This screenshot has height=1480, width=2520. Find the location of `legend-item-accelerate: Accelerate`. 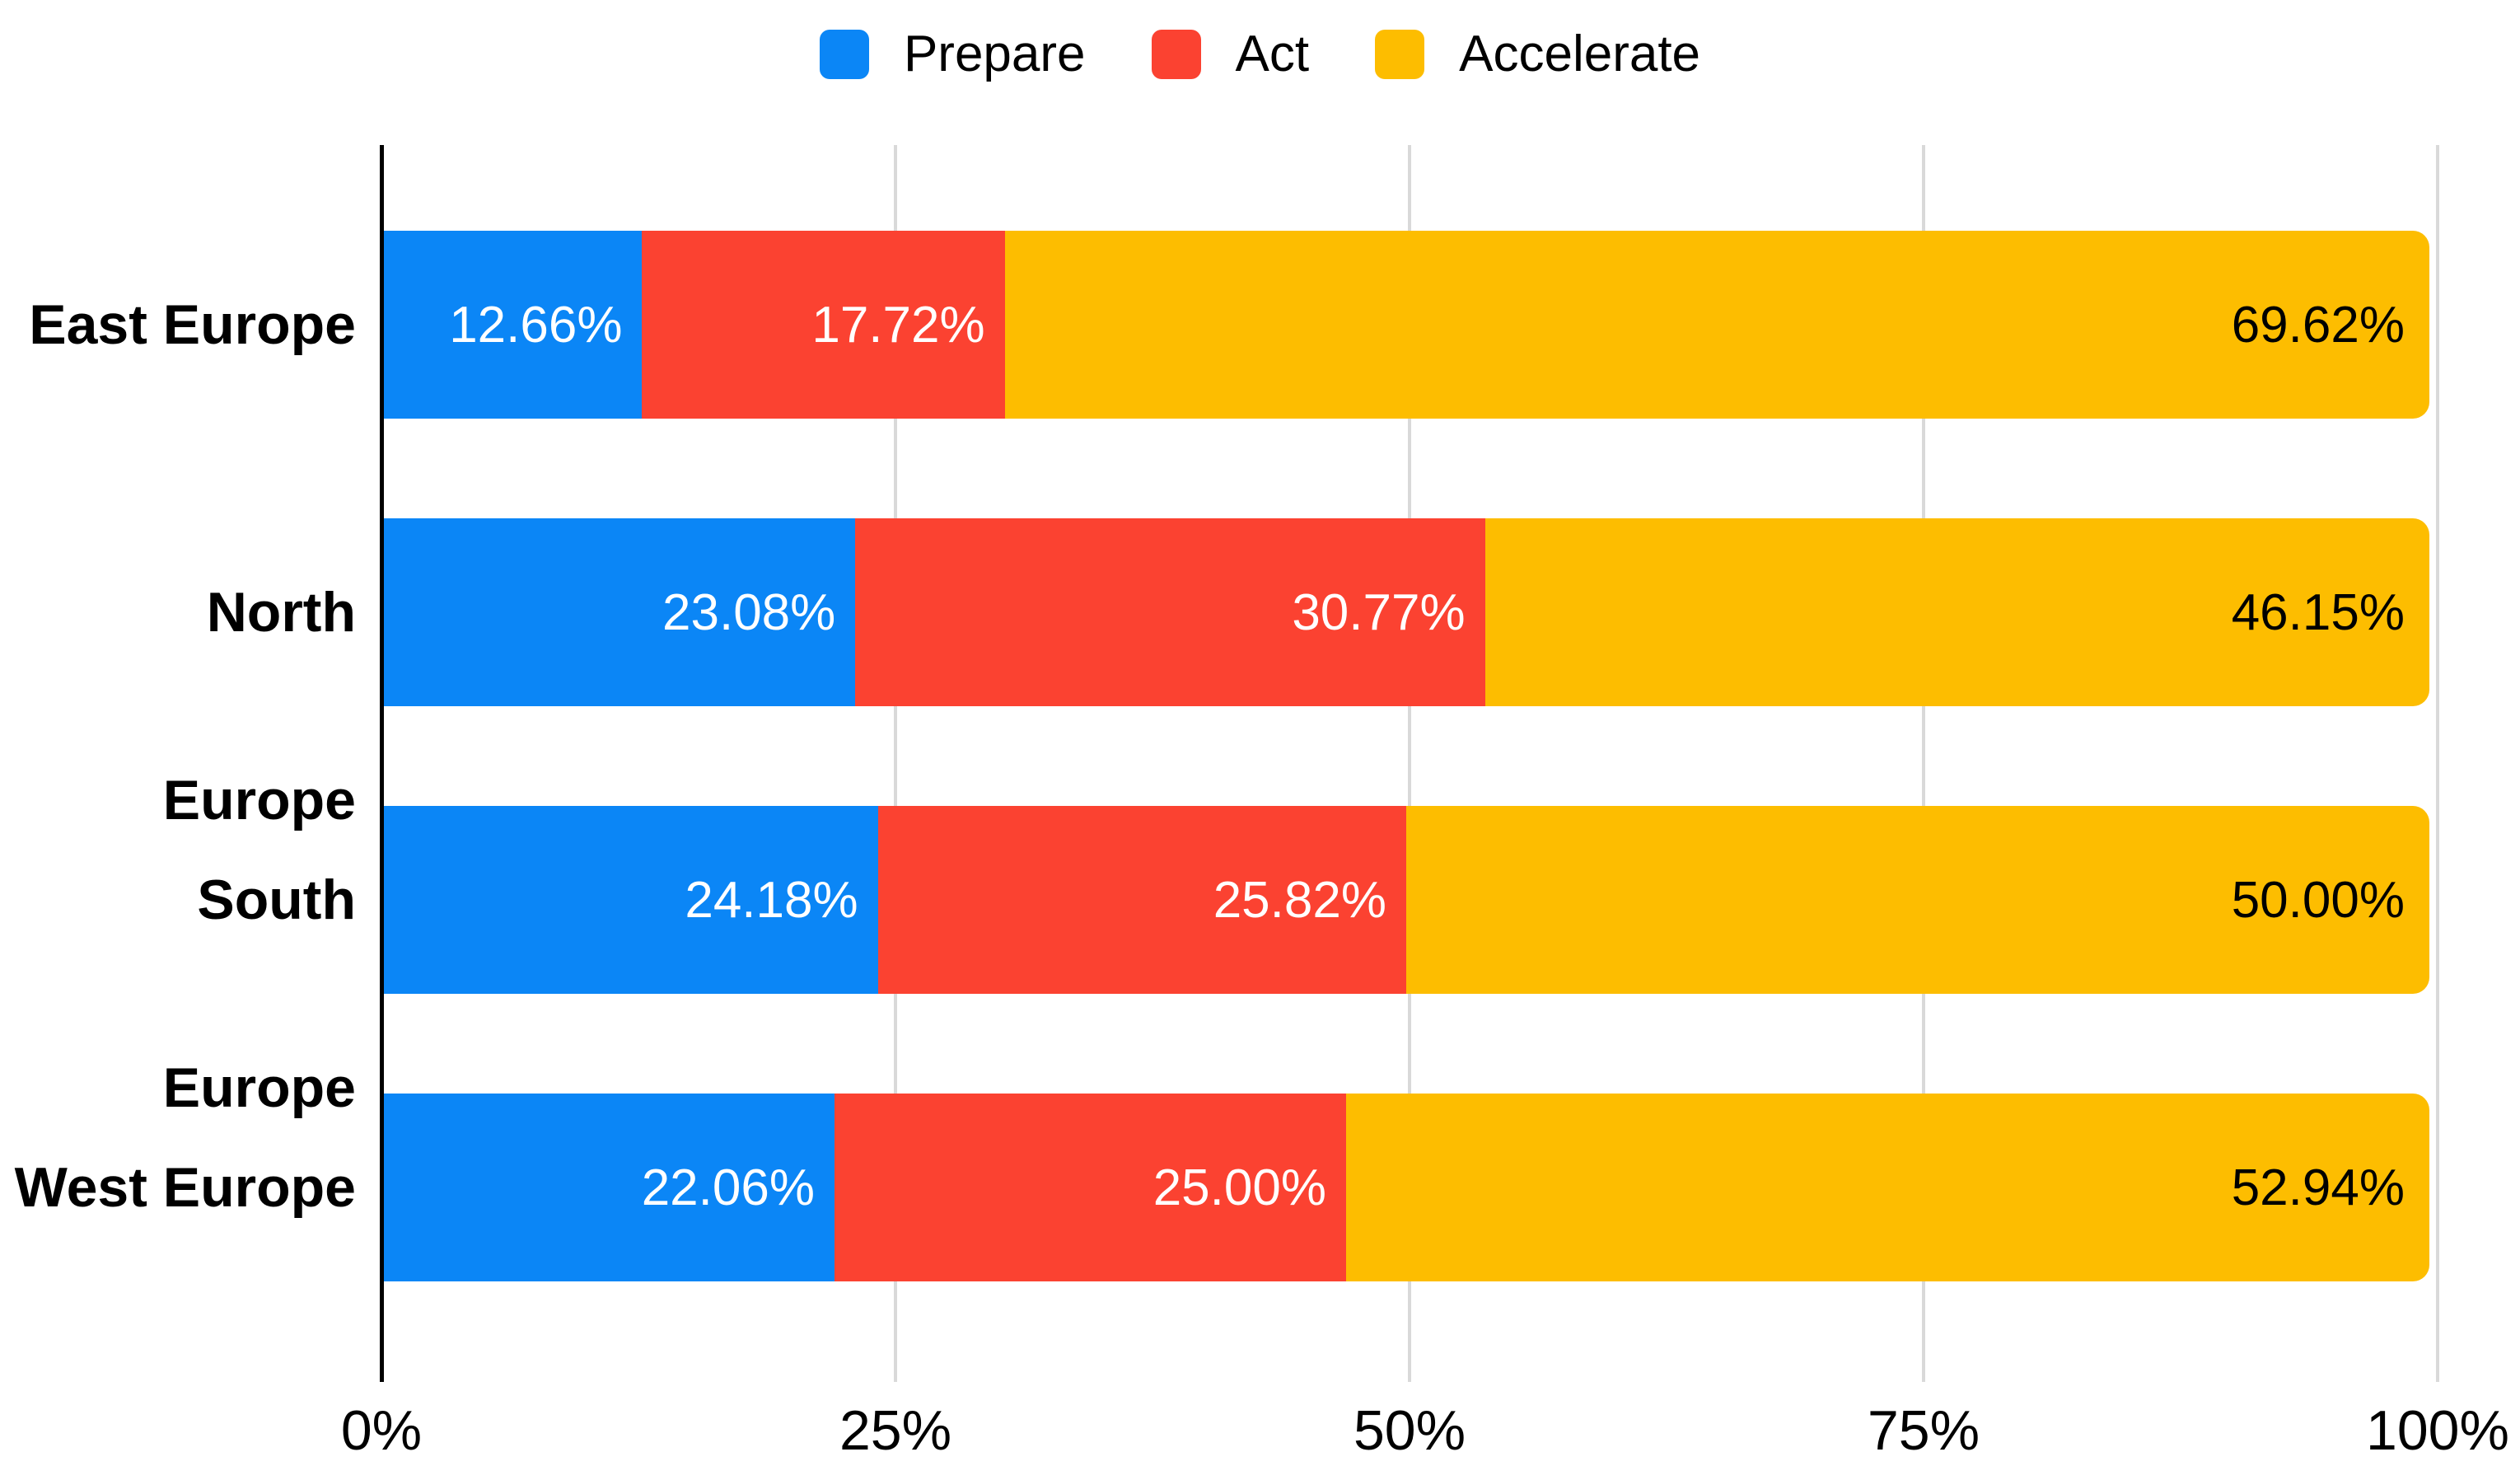

legend-item-accelerate: Accelerate is located at coordinates (1537, 55).